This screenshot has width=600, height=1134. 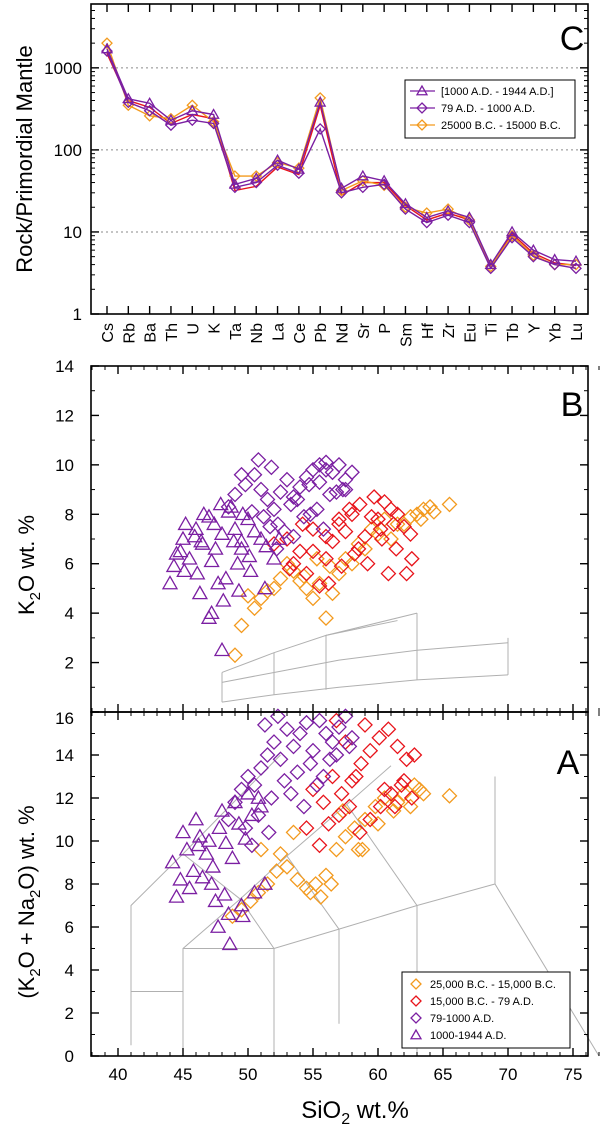 I want to click on y-axis-label: Rock/Primordial Mantle, so click(x=24, y=158).